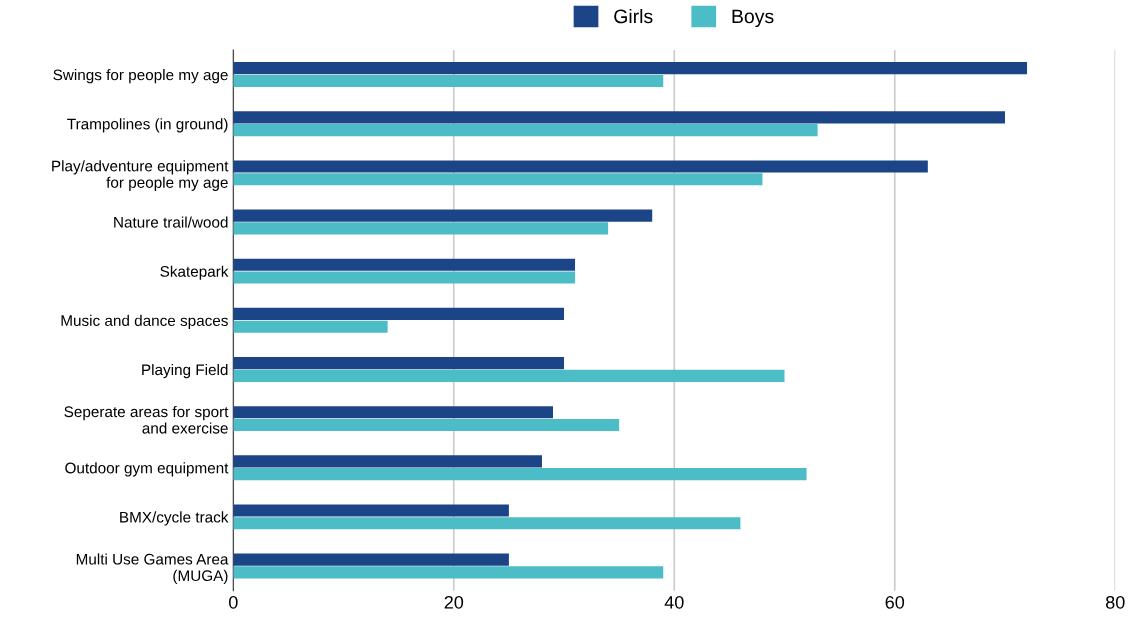  What do you see at coordinates (454, 602) in the screenshot?
I see `x-tick-label: 20` at bounding box center [454, 602].